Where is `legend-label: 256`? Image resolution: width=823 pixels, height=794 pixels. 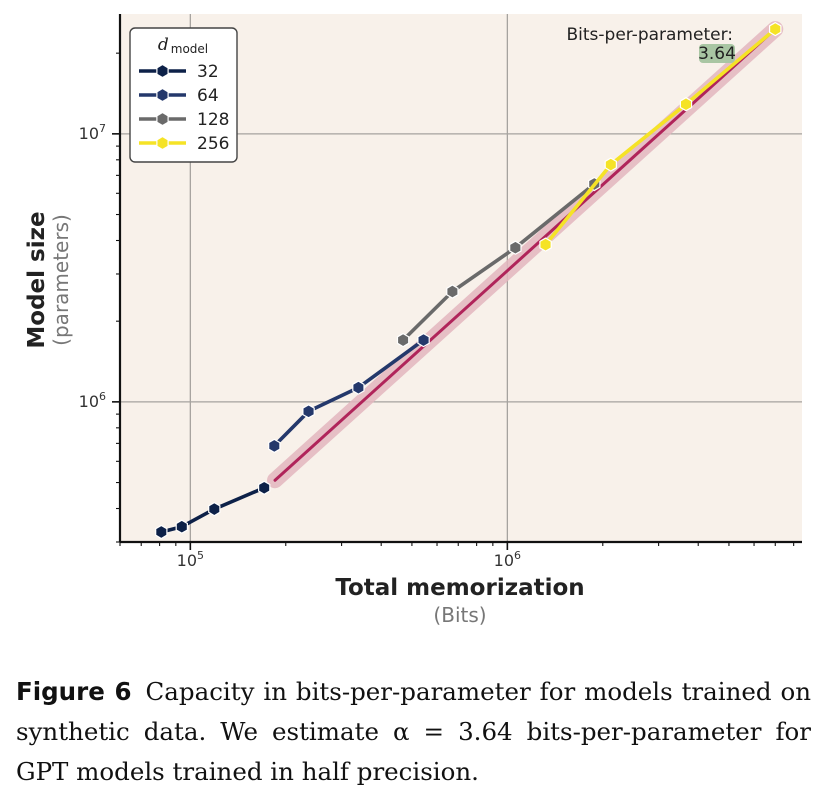 legend-label: 256 is located at coordinates (213, 144).